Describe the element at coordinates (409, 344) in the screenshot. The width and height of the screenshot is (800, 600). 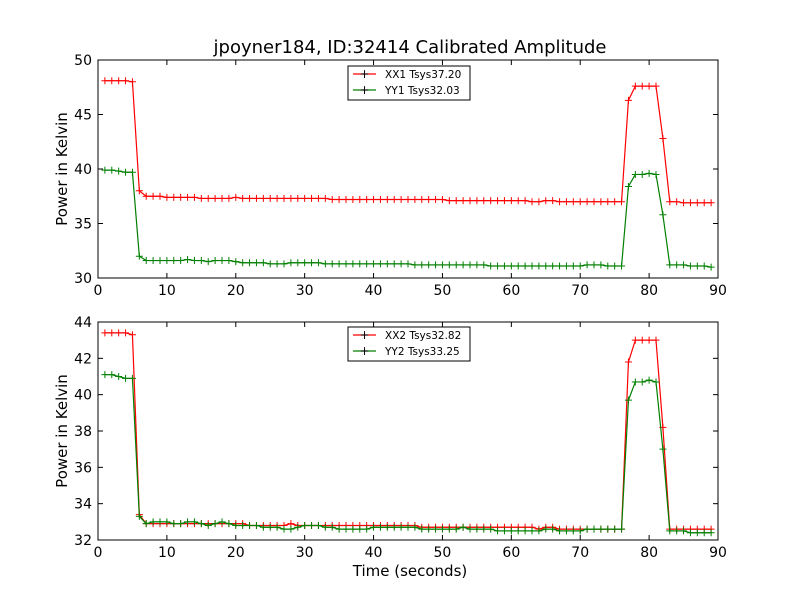
I see `bottom-legend: + XX2 Tsys32.82 + YY2 Tsys33.25` at that location.